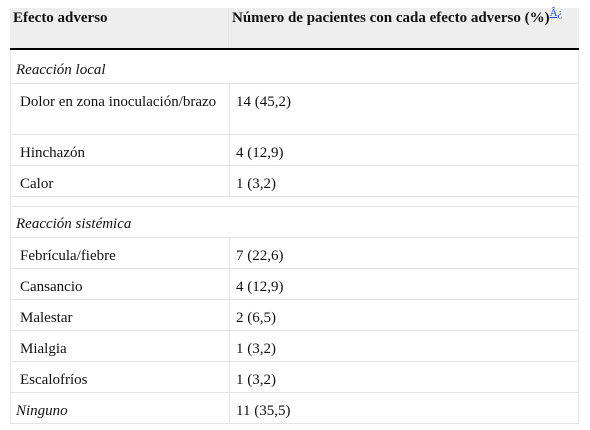 The width and height of the screenshot is (590, 430). Describe the element at coordinates (52, 153) in the screenshot. I see `effect-cell: Hinchazón` at that location.